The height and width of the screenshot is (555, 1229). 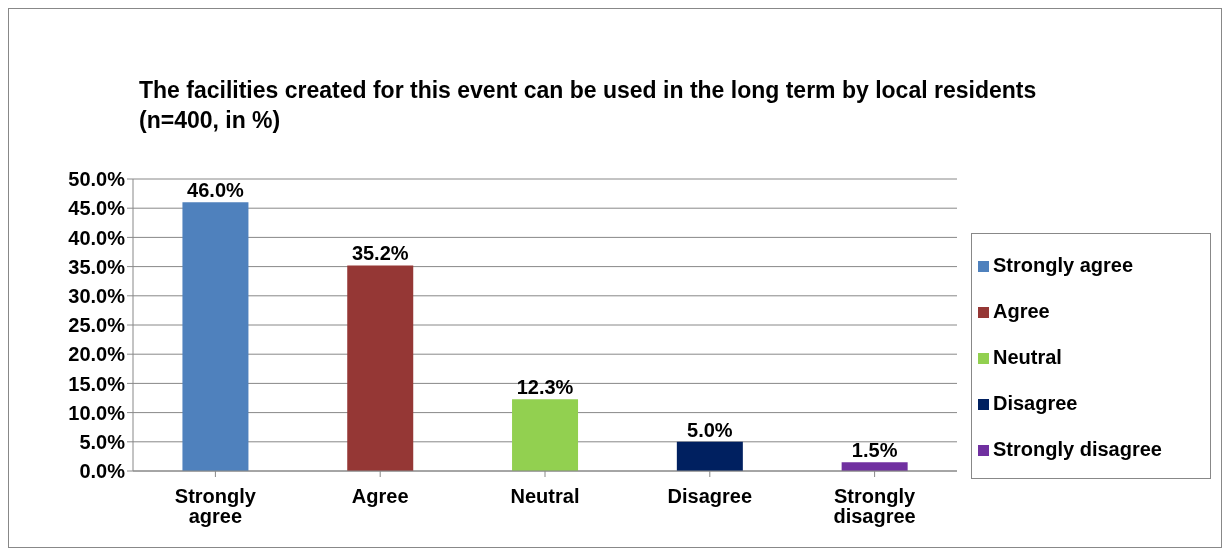 I want to click on y-tick-label: 20.0%, so click(x=97, y=354).